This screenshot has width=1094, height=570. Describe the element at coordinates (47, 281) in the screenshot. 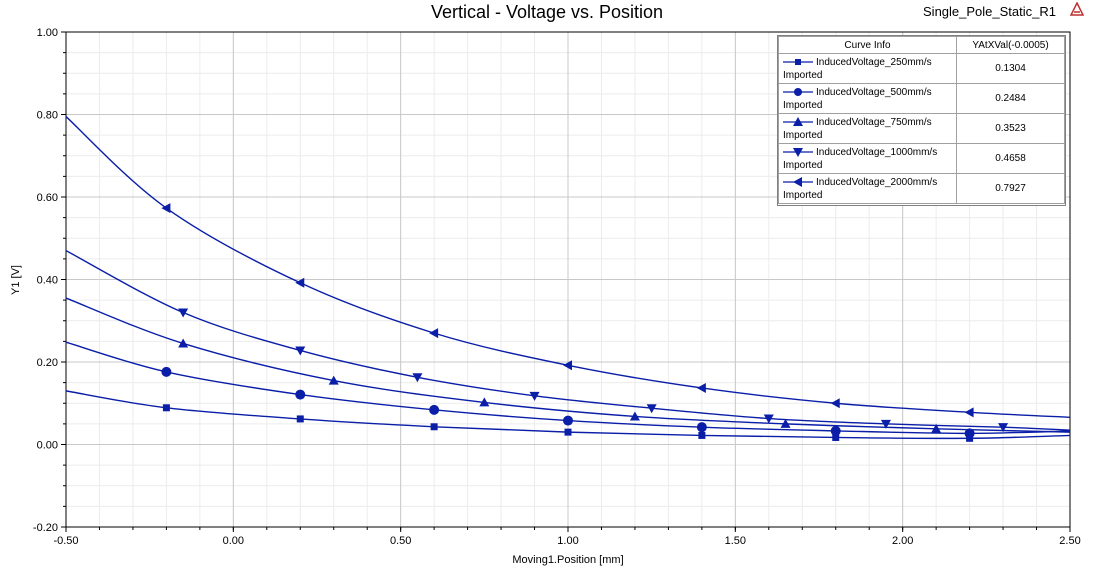

I see `y-tick-label: 0.40` at that location.